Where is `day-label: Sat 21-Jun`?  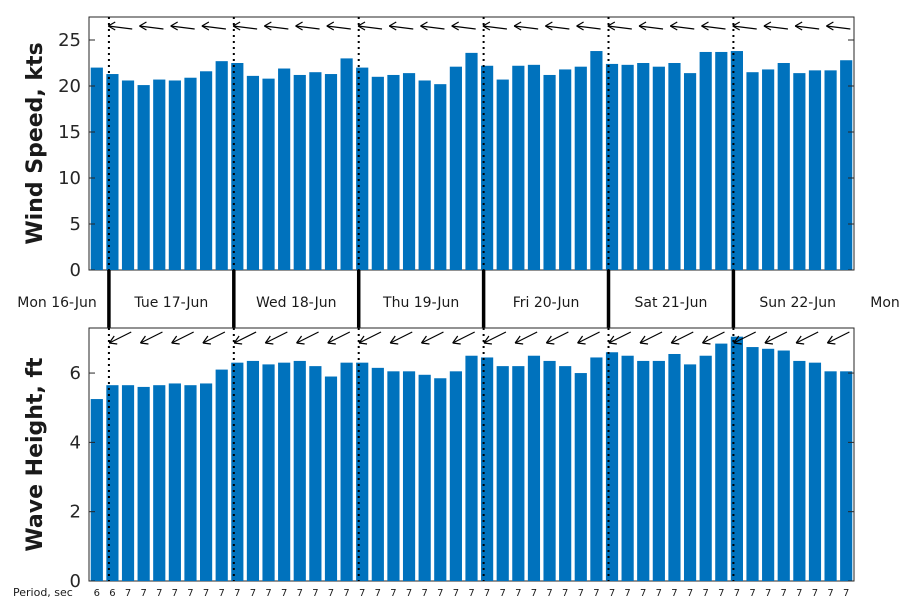
day-label: Sat 21-Jun is located at coordinates (670, 303).